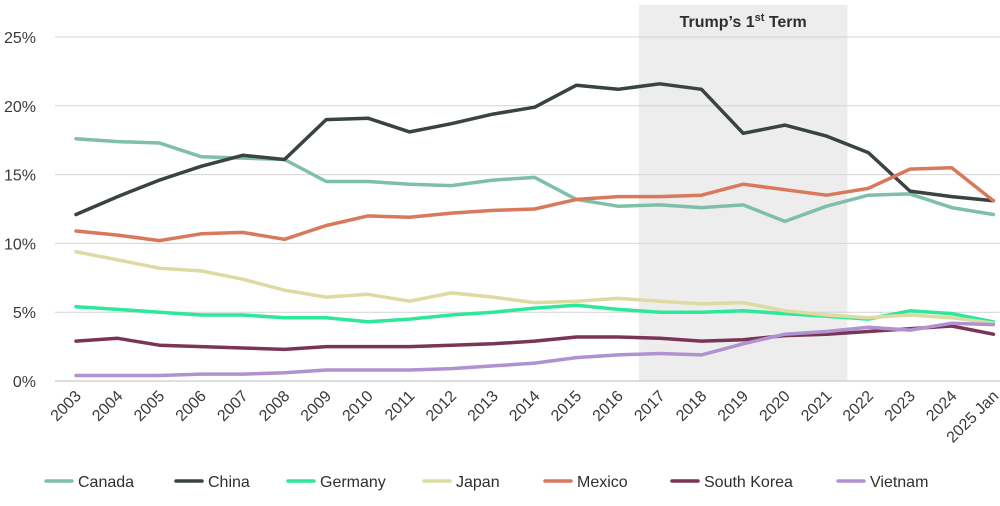 The width and height of the screenshot is (1000, 506). I want to click on x-tick-label: 2022, so click(858, 406).